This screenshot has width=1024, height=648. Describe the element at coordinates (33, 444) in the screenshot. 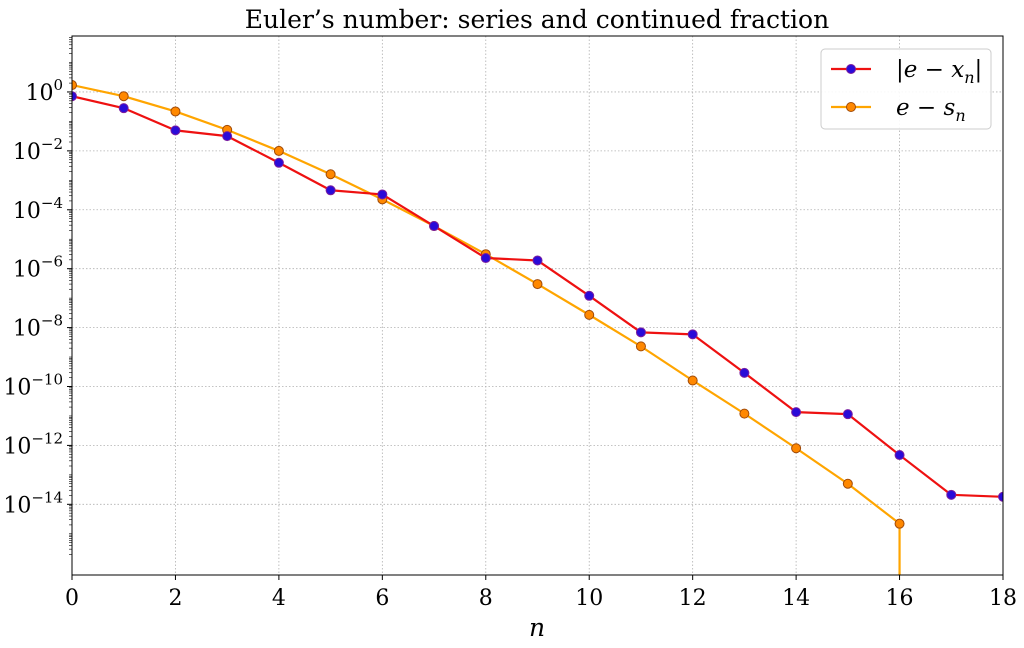

I see `y-tick-label: 10⁻¹²` at that location.